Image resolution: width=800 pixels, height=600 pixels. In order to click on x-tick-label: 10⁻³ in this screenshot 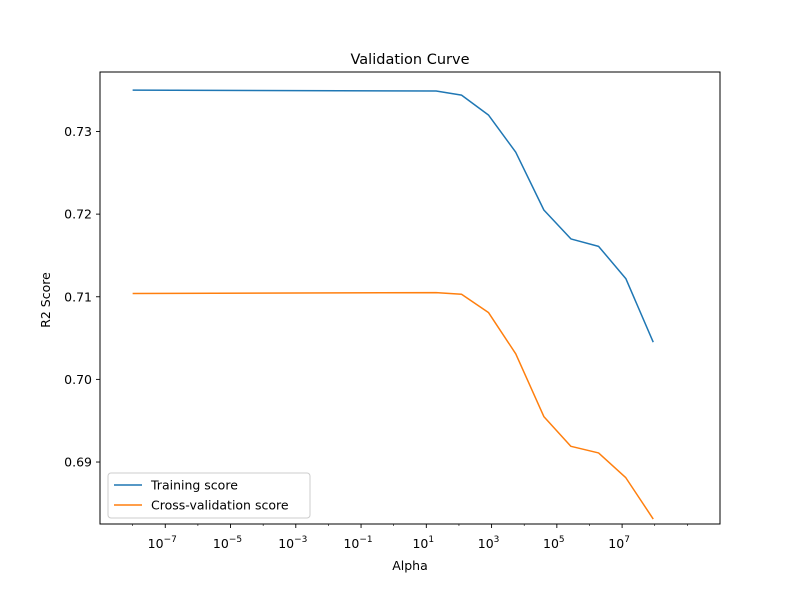, I will do `click(292, 543)`.